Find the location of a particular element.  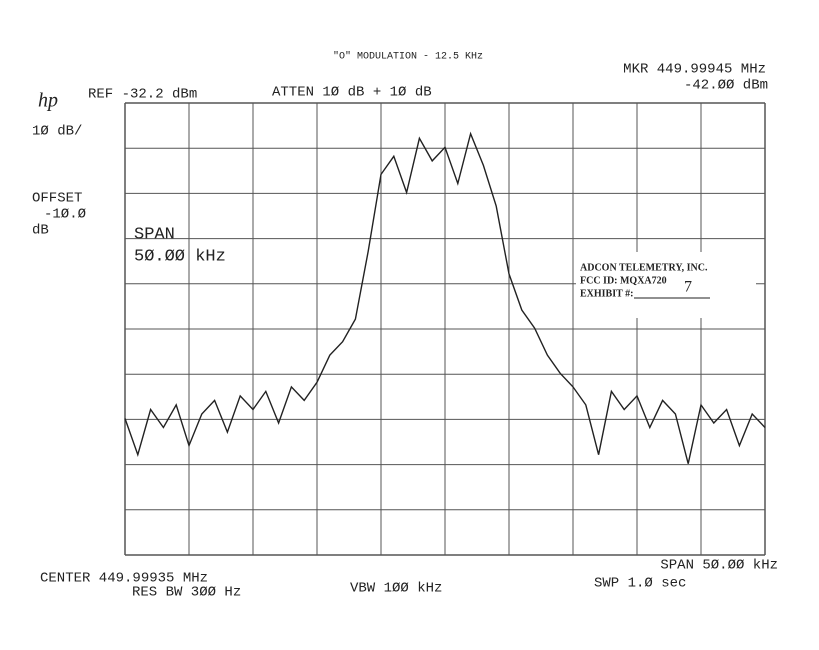

atten-label: ATTEN 1Ø dB + 1Ø dB is located at coordinates (352, 93).